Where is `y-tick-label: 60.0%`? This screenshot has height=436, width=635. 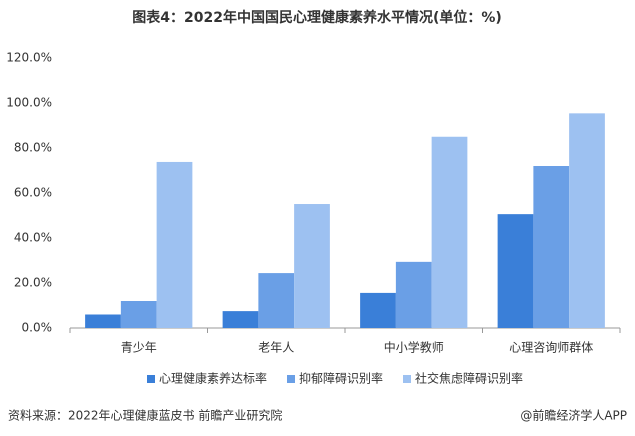 y-tick-label: 60.0% is located at coordinates (33, 193).